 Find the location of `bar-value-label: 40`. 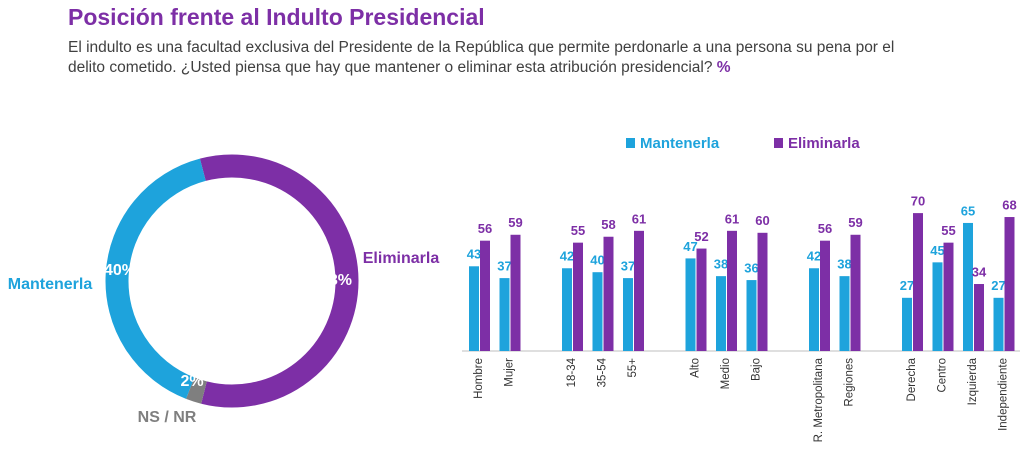

bar-value-label: 40 is located at coordinates (597, 260).